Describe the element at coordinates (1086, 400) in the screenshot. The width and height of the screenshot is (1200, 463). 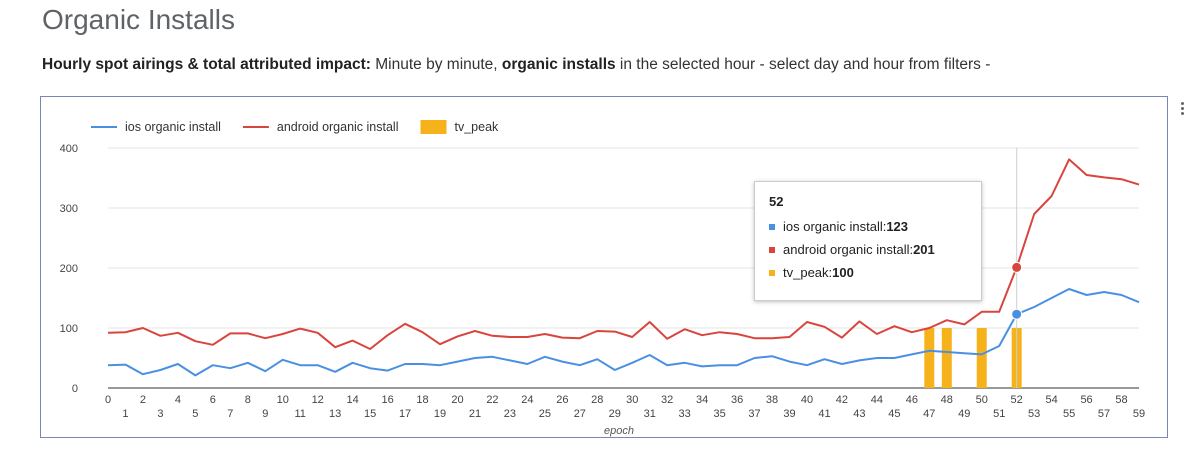
I see `x-tick-label: 56` at that location.